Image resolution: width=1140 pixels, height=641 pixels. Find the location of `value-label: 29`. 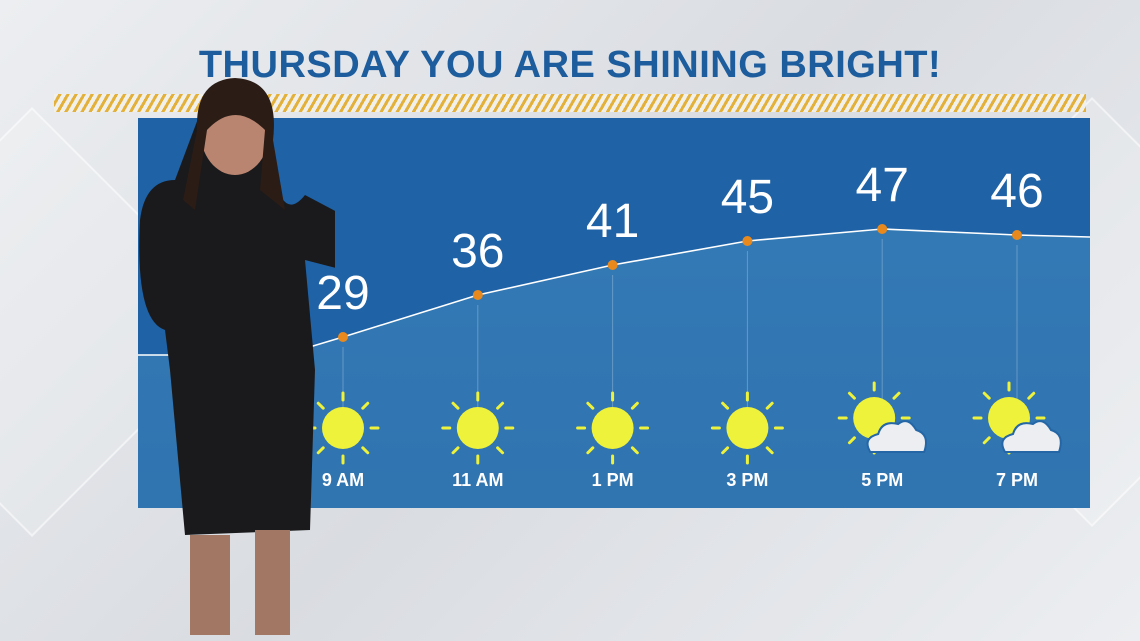

value-label: 29 is located at coordinates (342, 293).